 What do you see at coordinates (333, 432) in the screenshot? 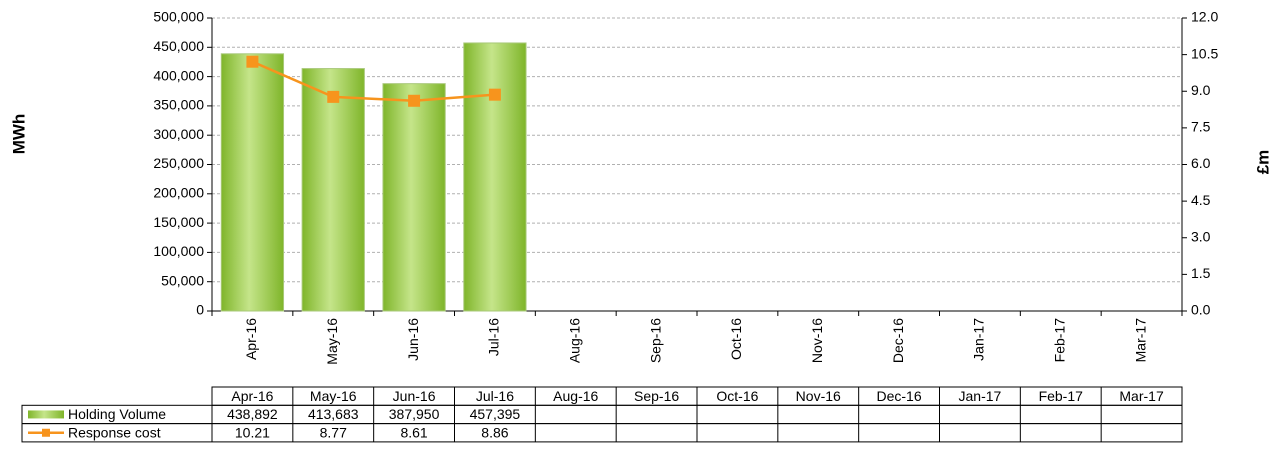
I see `table-value: 8.77` at bounding box center [333, 432].